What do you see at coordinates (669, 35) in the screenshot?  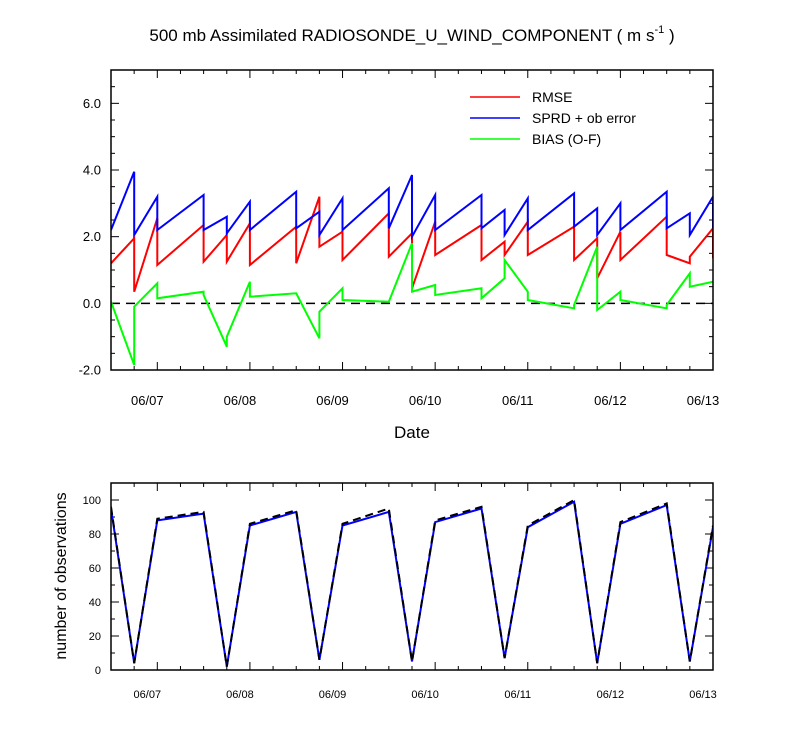 I see `chart-title-tail: )` at bounding box center [669, 35].